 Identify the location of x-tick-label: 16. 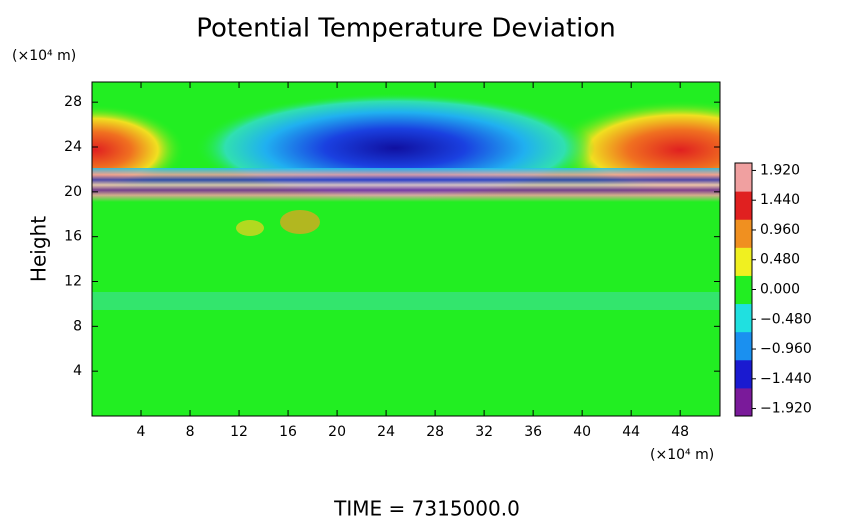
(288, 432).